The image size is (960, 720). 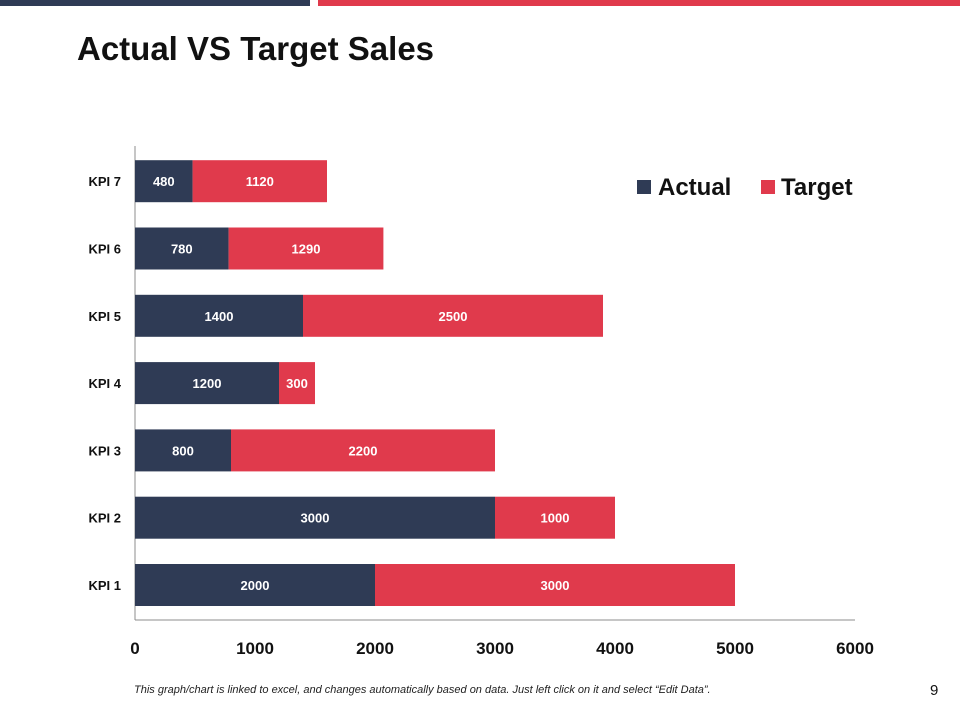 I want to click on data-label: 1000, so click(x=555, y=518).